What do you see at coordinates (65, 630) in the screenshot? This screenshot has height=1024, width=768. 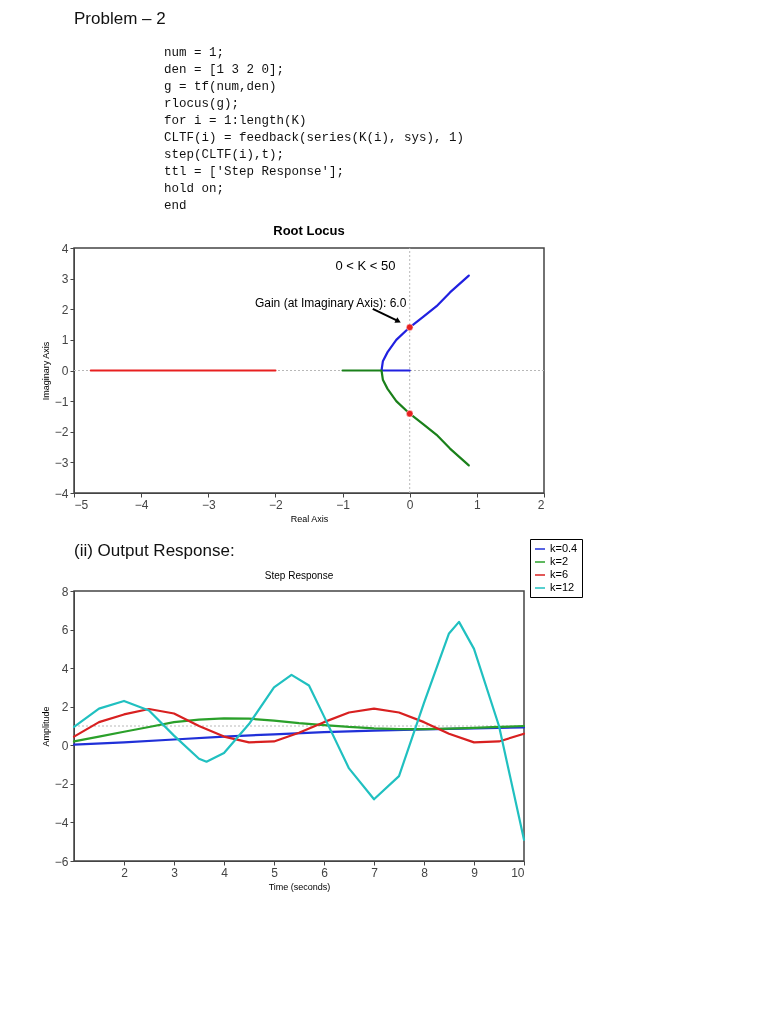 I see `y-tick-label: 6` at bounding box center [65, 630].